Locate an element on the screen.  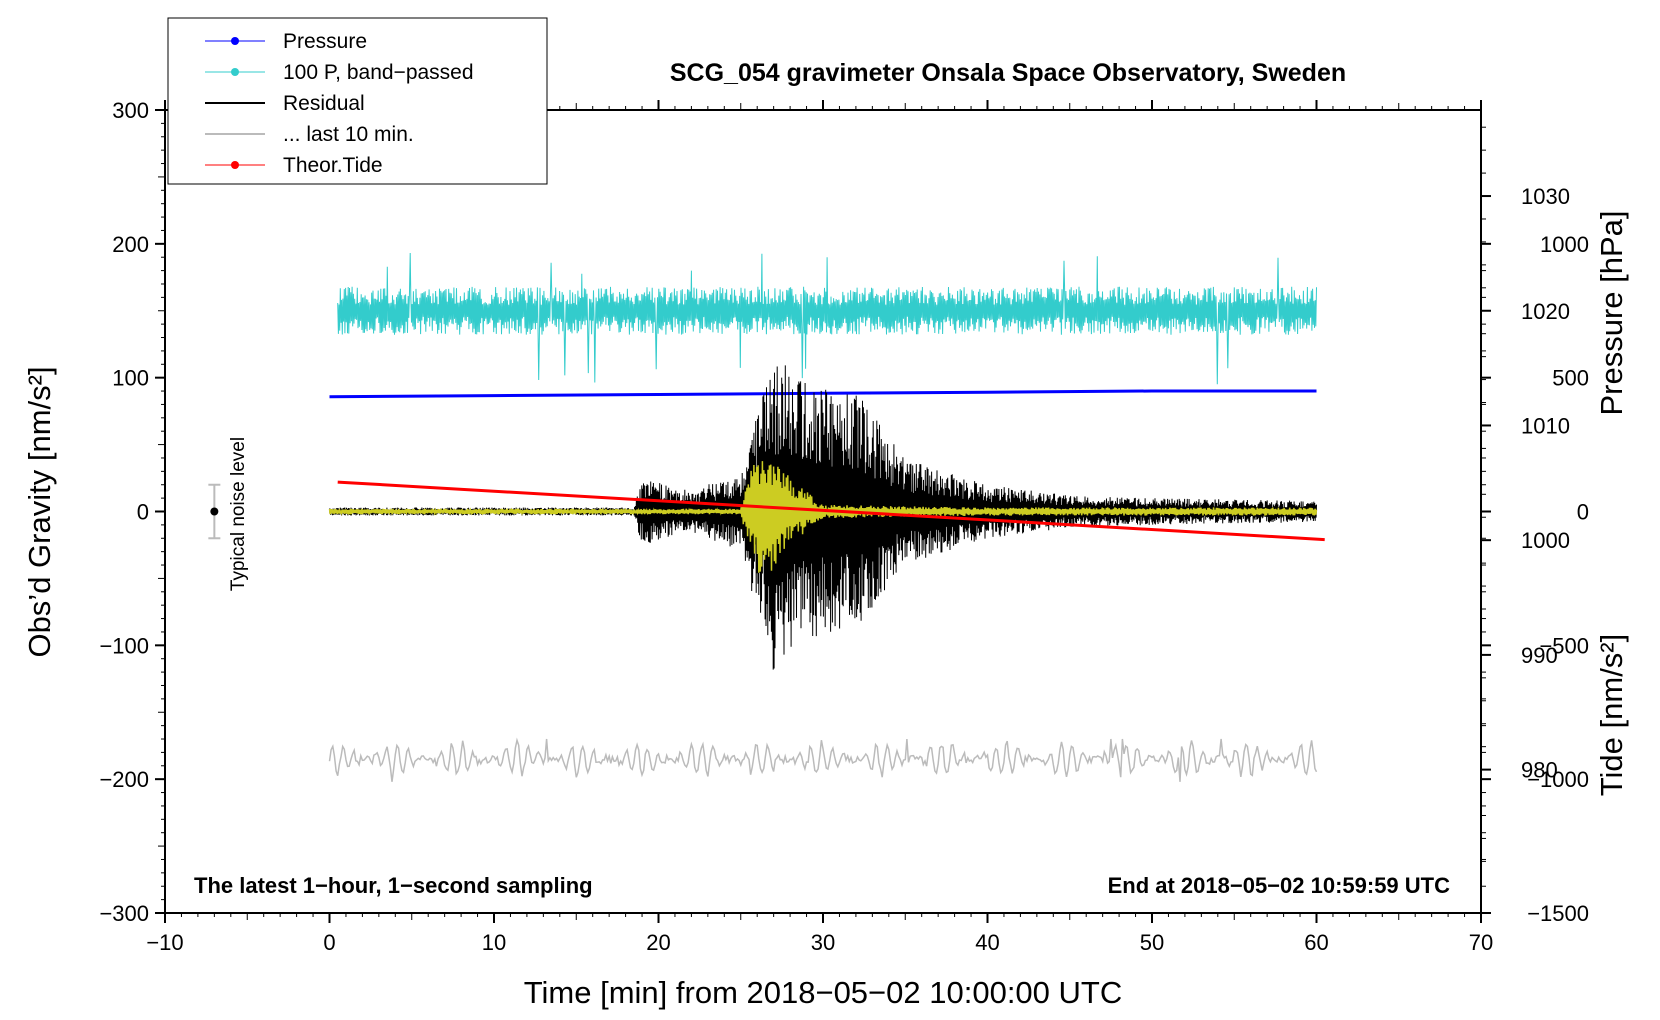
tide-tick-label: 1000 is located at coordinates (1564, 244).